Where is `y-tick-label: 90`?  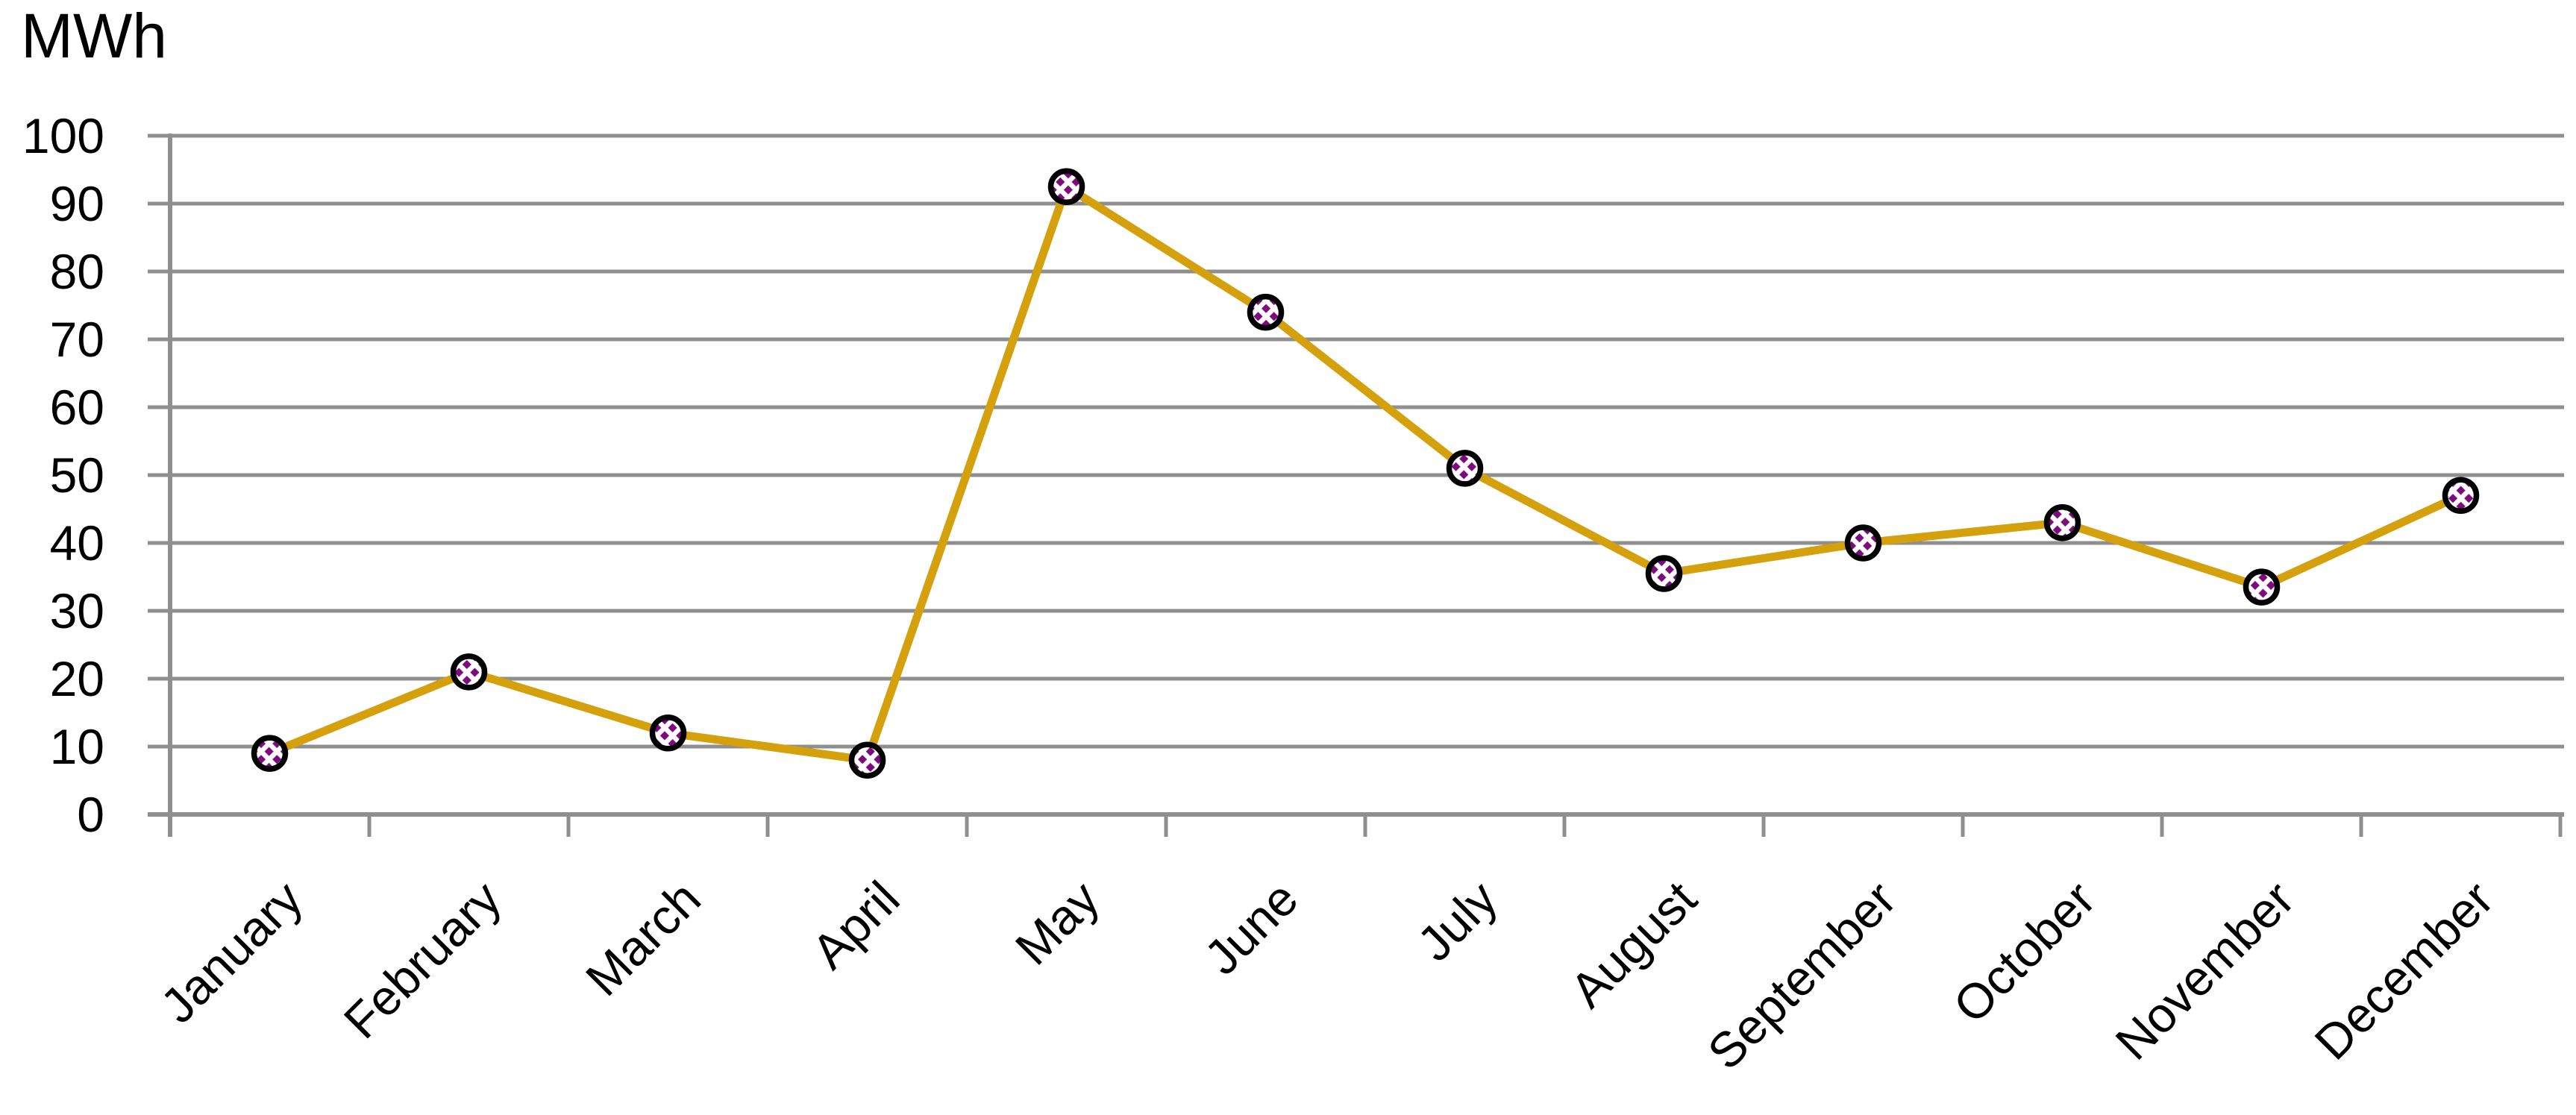 y-tick-label: 90 is located at coordinates (76, 203).